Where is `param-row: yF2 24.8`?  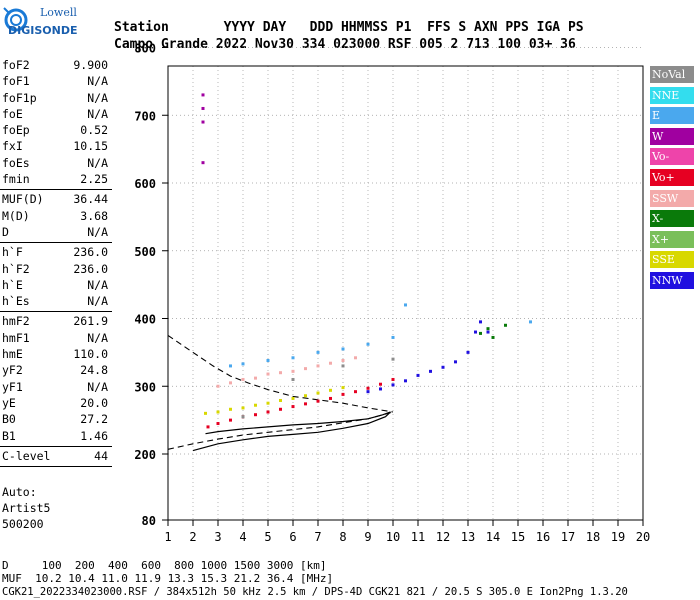
param-row: yF2 24.8 is located at coordinates (56, 371).